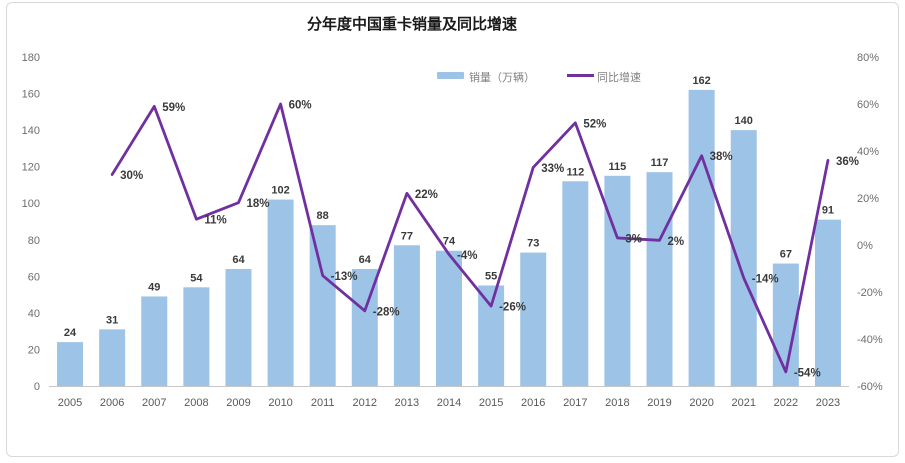 Image resolution: width=905 pixels, height=463 pixels. Describe the element at coordinates (512, 308) in the screenshot. I see `growth-value-label: -26%` at that location.